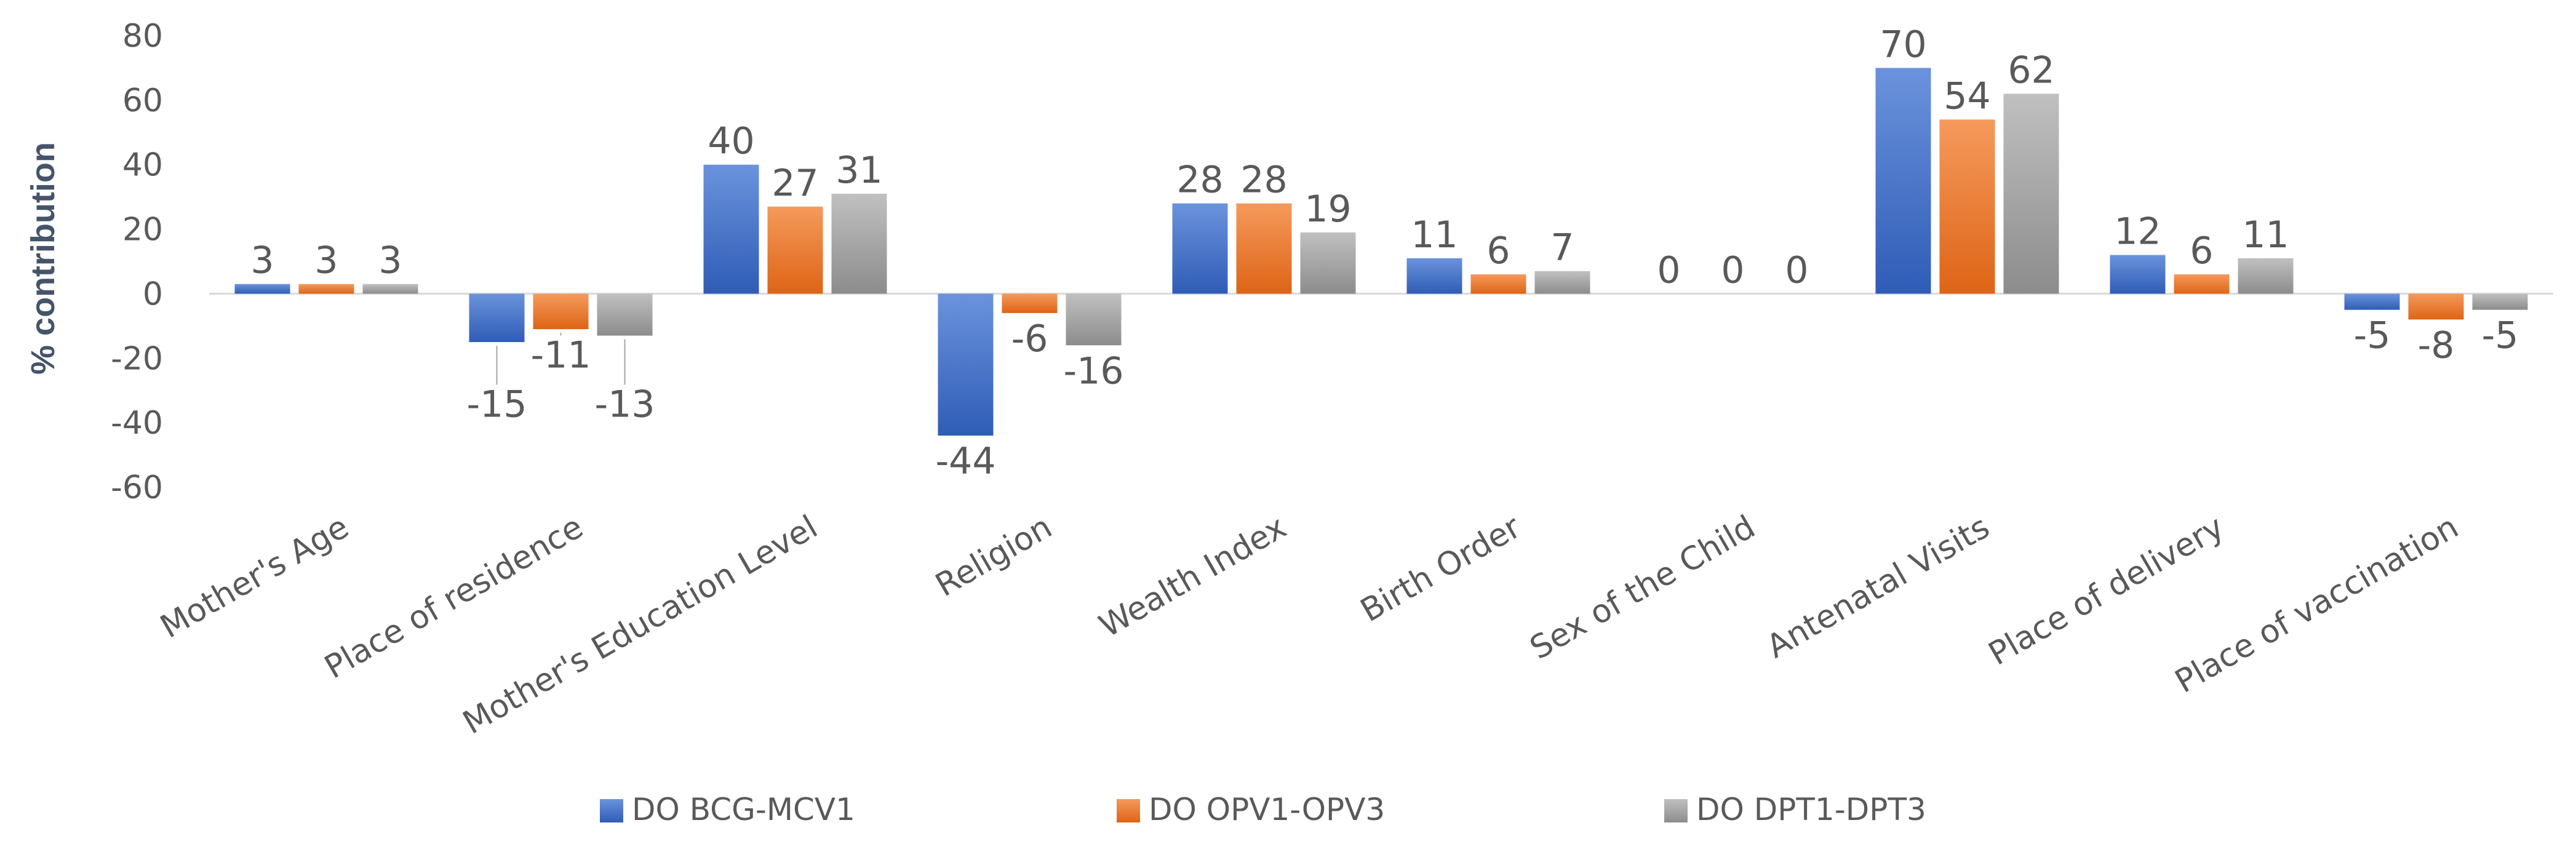 This screenshot has height=852, width=2576. What do you see at coordinates (1327, 209) in the screenshot?
I see `data-label: 19` at bounding box center [1327, 209].